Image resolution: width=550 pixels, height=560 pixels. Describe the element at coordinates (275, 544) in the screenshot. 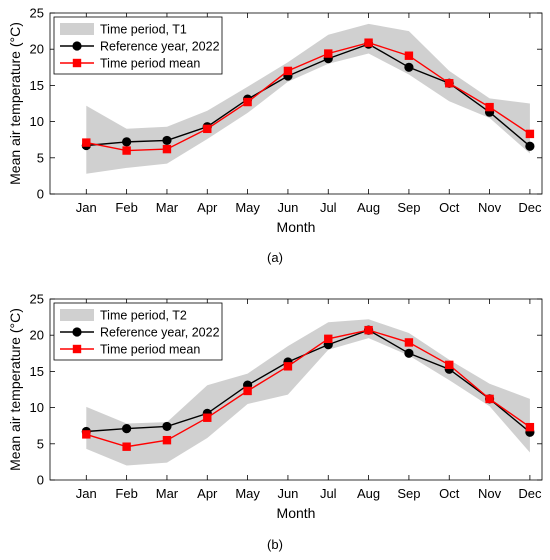

I see `panel-label: (b)` at that location.